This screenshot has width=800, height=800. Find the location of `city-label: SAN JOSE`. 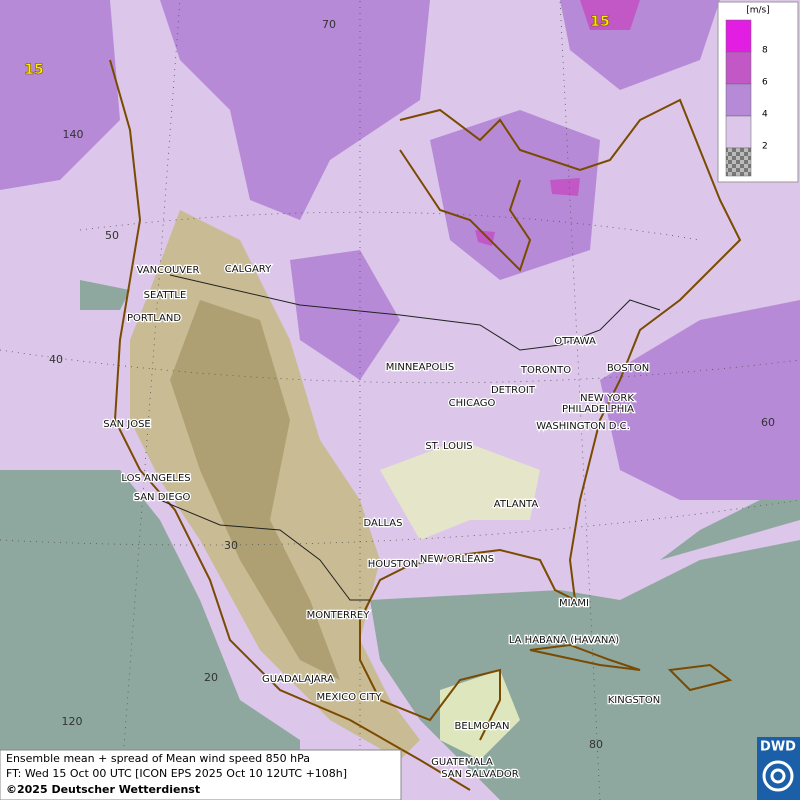

city-label: SAN JOSE is located at coordinates (127, 424).